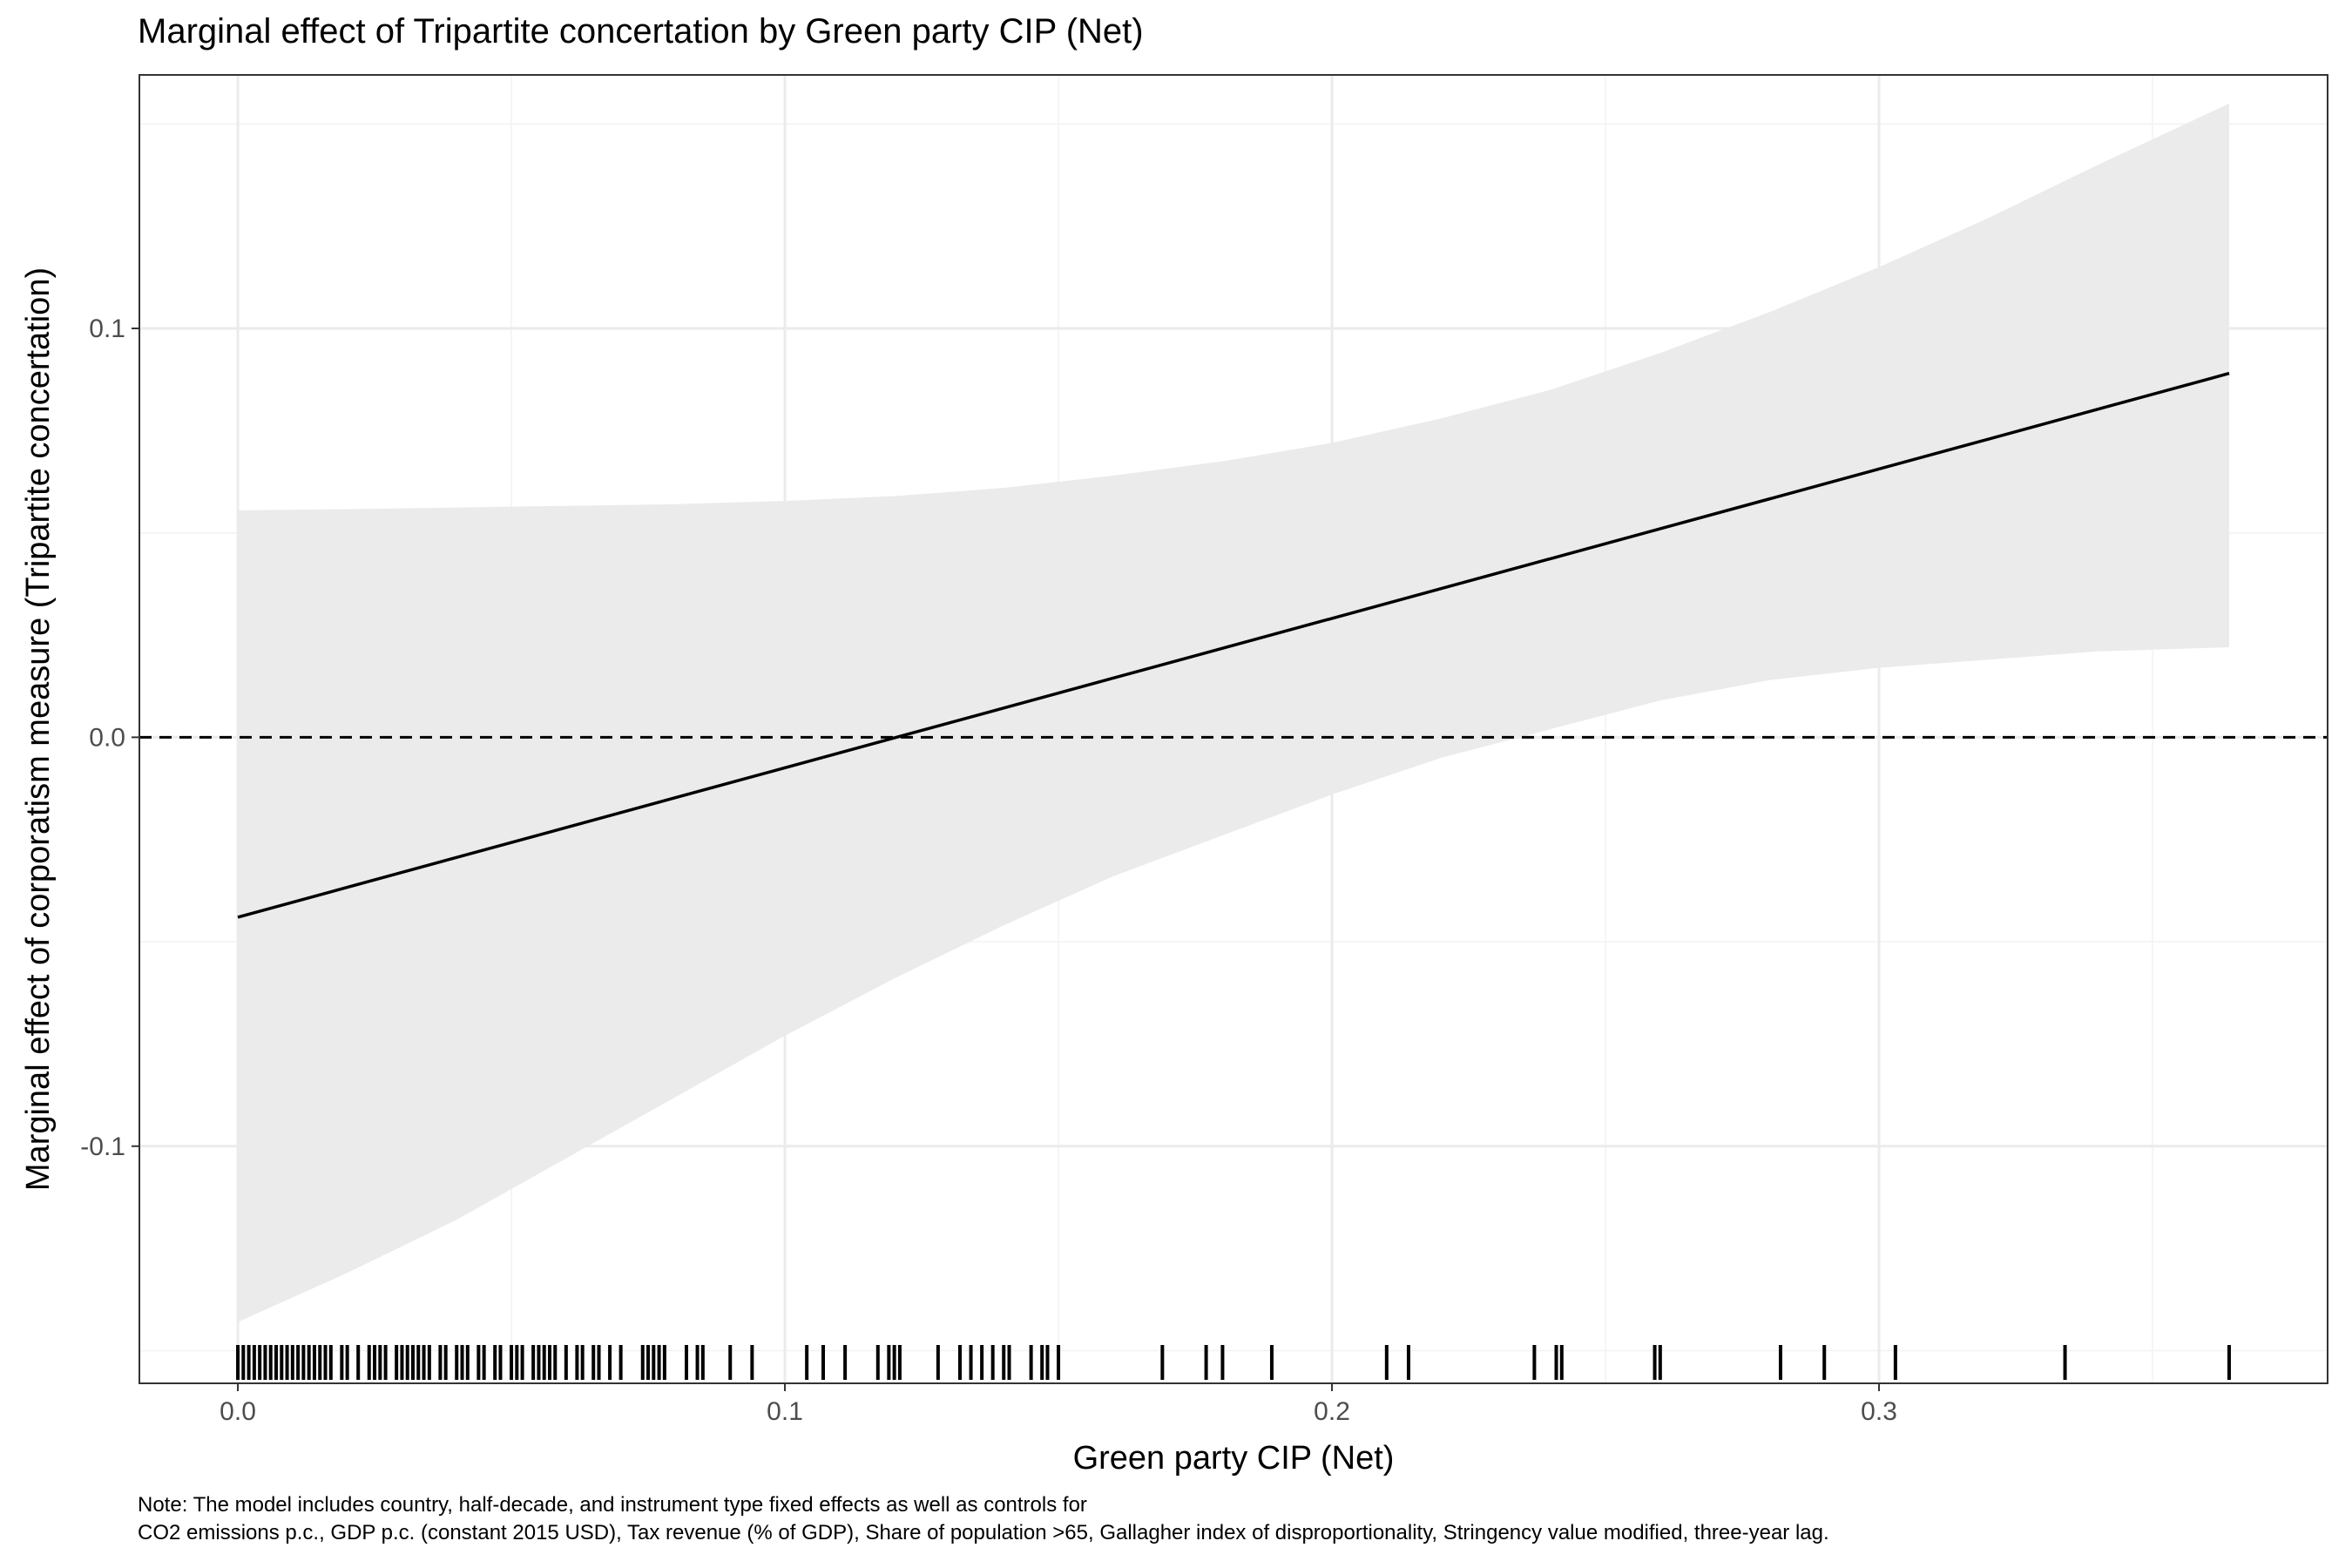  I want to click on x-tick-label: 0.2, so click(1332, 1411).